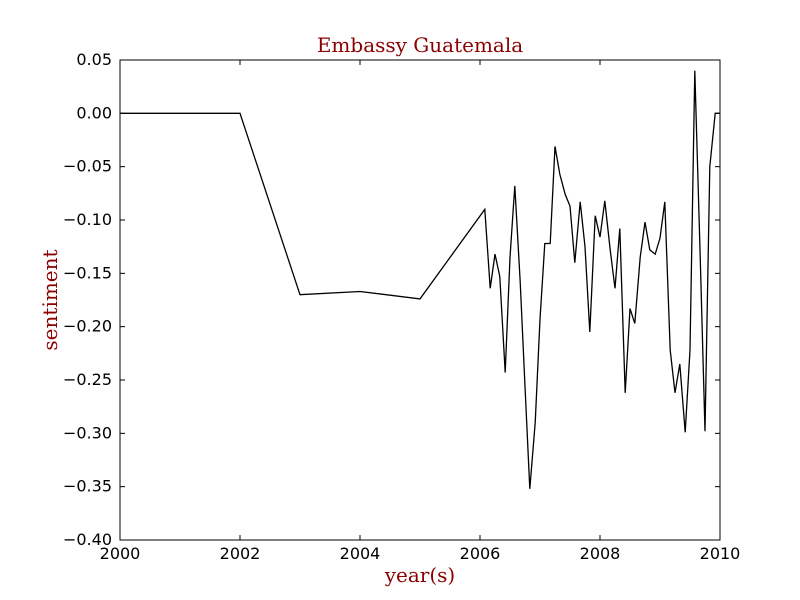 The image size is (800, 600). Describe the element at coordinates (87, 539) in the screenshot. I see `y-tick-label: −0.40` at that location.